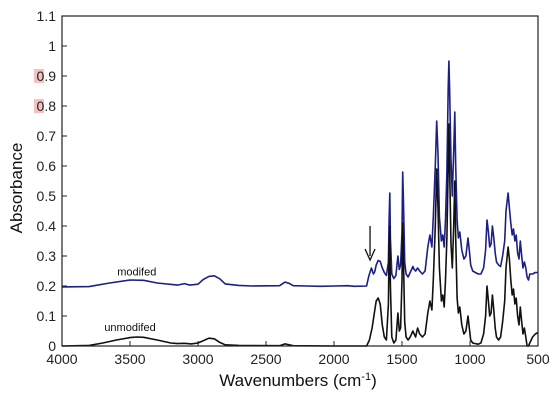 The height and width of the screenshot is (396, 552). What do you see at coordinates (240, 280) in the screenshot?
I see `annotation-layer: modifed unmodifed` at bounding box center [240, 280].